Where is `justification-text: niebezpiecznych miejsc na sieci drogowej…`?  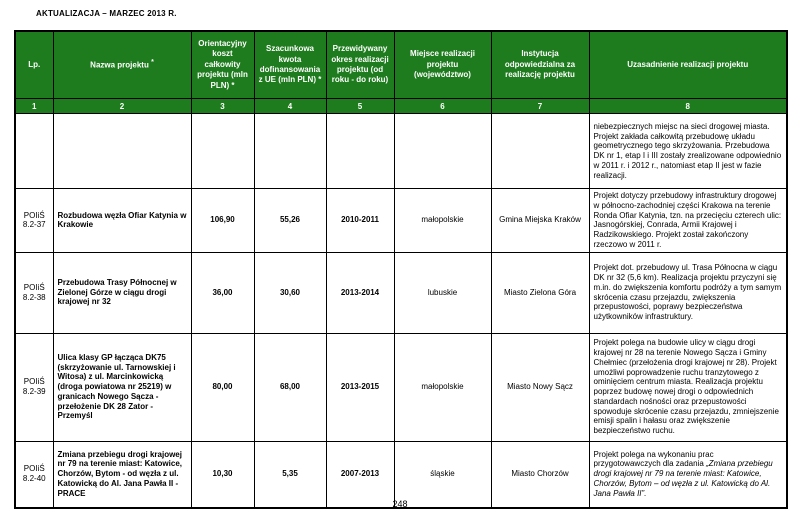
justification-text: niebezpiecznych miejsc na sieci drogowej… is located at coordinates (687, 150).